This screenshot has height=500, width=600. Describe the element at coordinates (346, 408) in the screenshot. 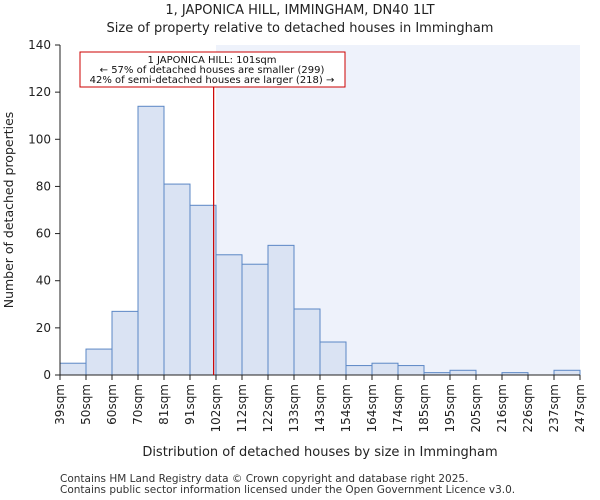

I see `x-tick-label: 154sqm` at that location.